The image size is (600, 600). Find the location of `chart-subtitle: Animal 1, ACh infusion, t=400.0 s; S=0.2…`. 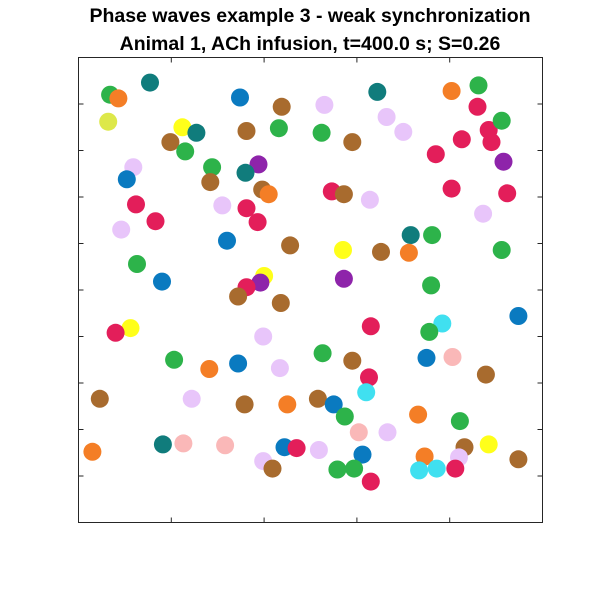

chart-subtitle: Animal 1, ACh infusion, t=400.0 s; S=0.2… is located at coordinates (310, 44).